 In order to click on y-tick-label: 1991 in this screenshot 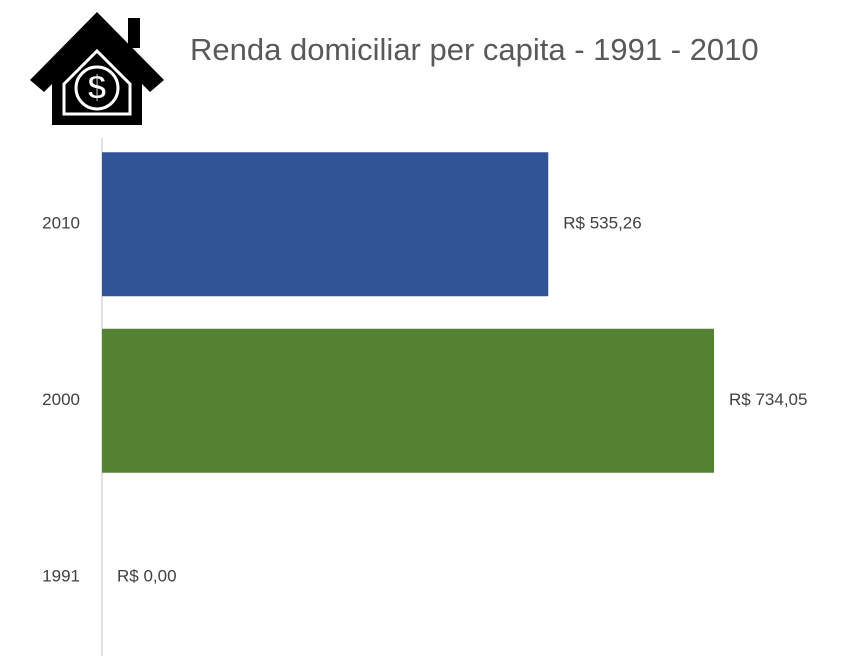, I will do `click(61, 576)`.